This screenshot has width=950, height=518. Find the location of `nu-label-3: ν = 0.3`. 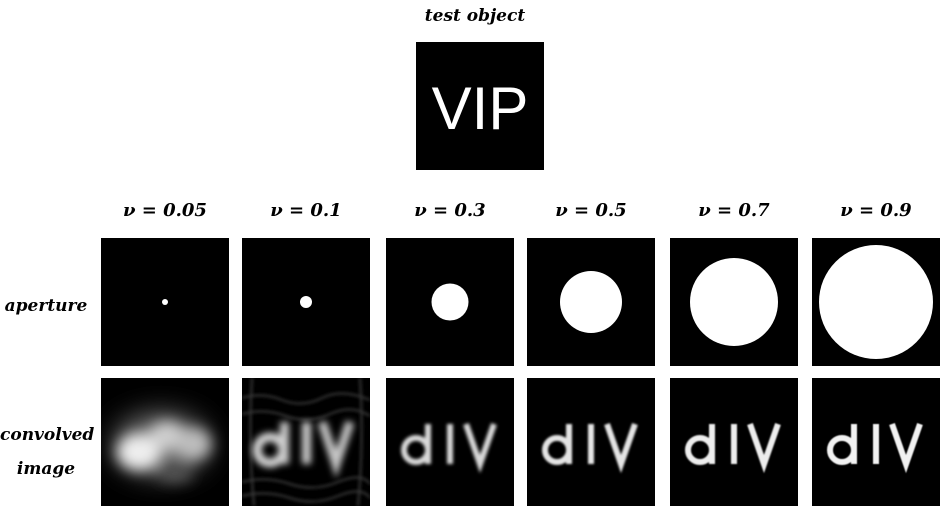

nu-label-3: ν = 0.3 is located at coordinates (450, 210).